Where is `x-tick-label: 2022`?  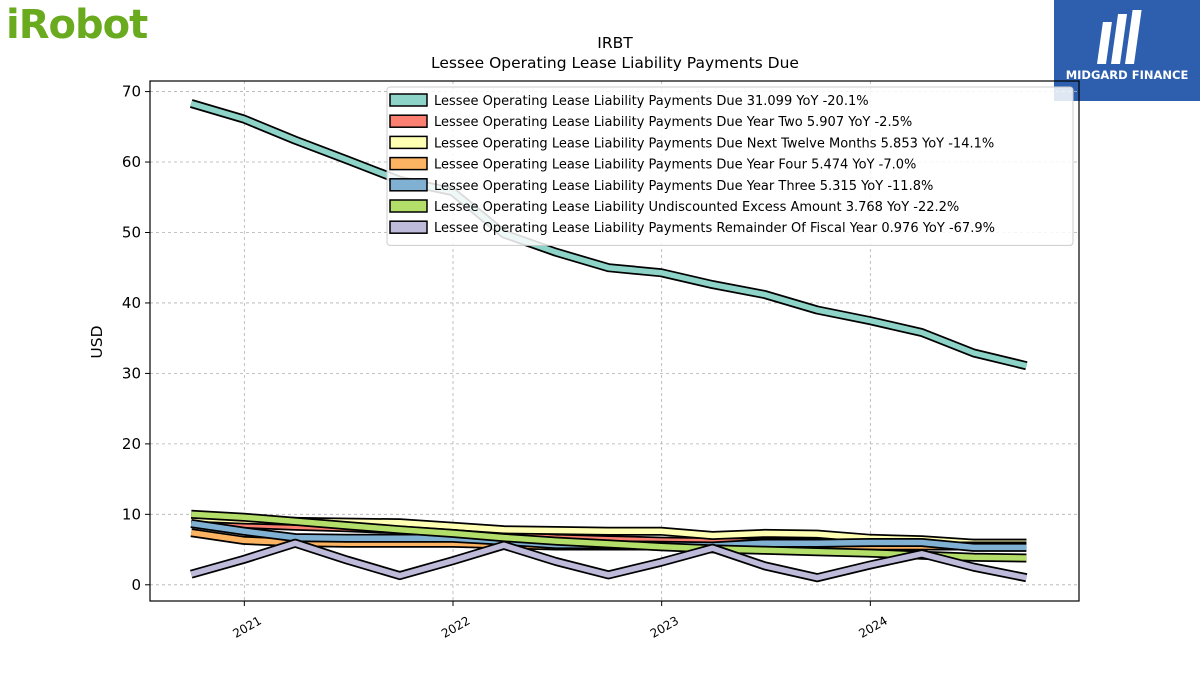
x-tick-label: 2022 is located at coordinates (455, 626).